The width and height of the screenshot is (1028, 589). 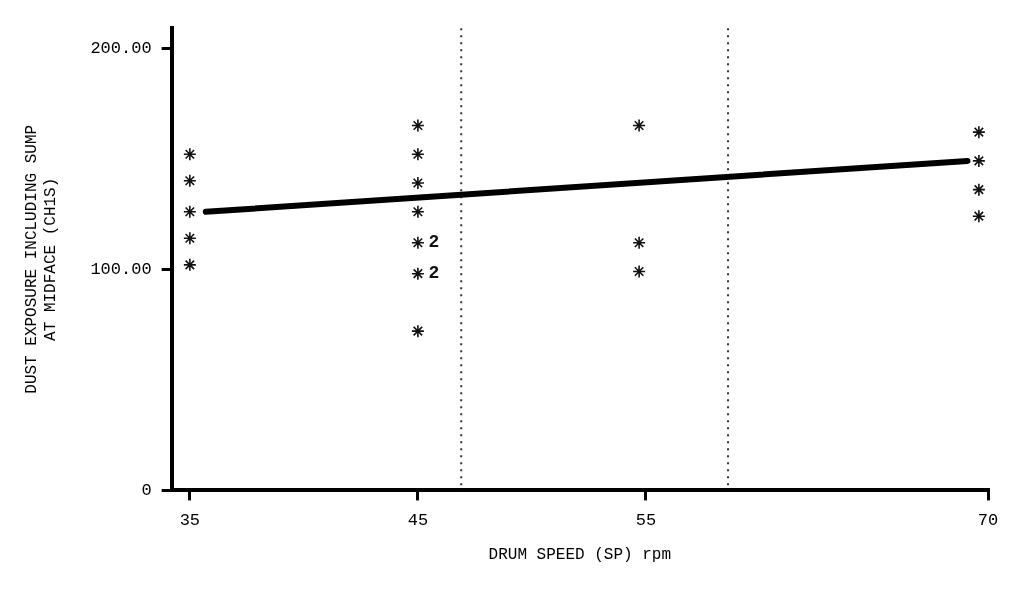 I want to click on y-tick-label: 200.00, so click(x=121, y=48).